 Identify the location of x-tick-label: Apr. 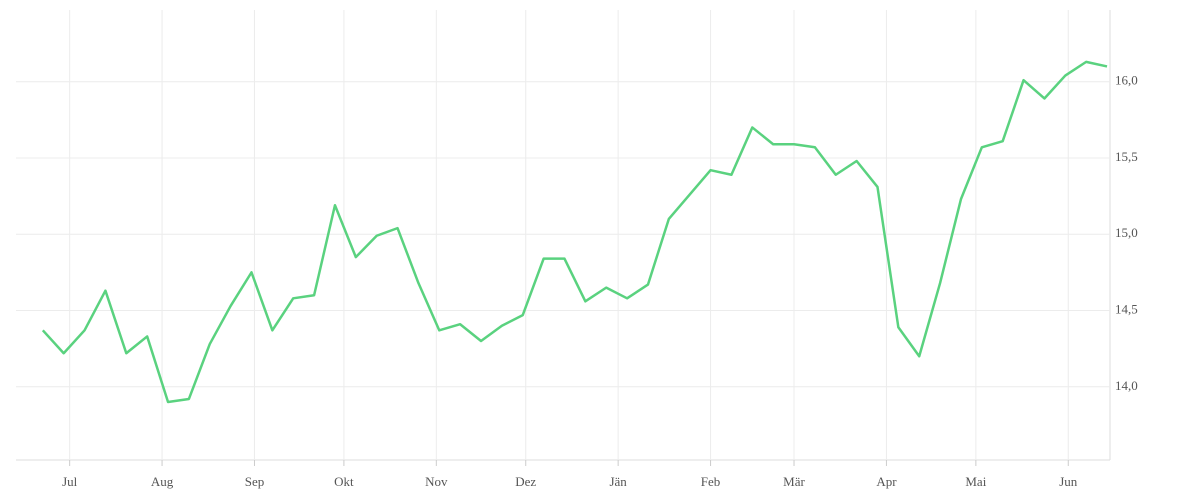
(886, 481).